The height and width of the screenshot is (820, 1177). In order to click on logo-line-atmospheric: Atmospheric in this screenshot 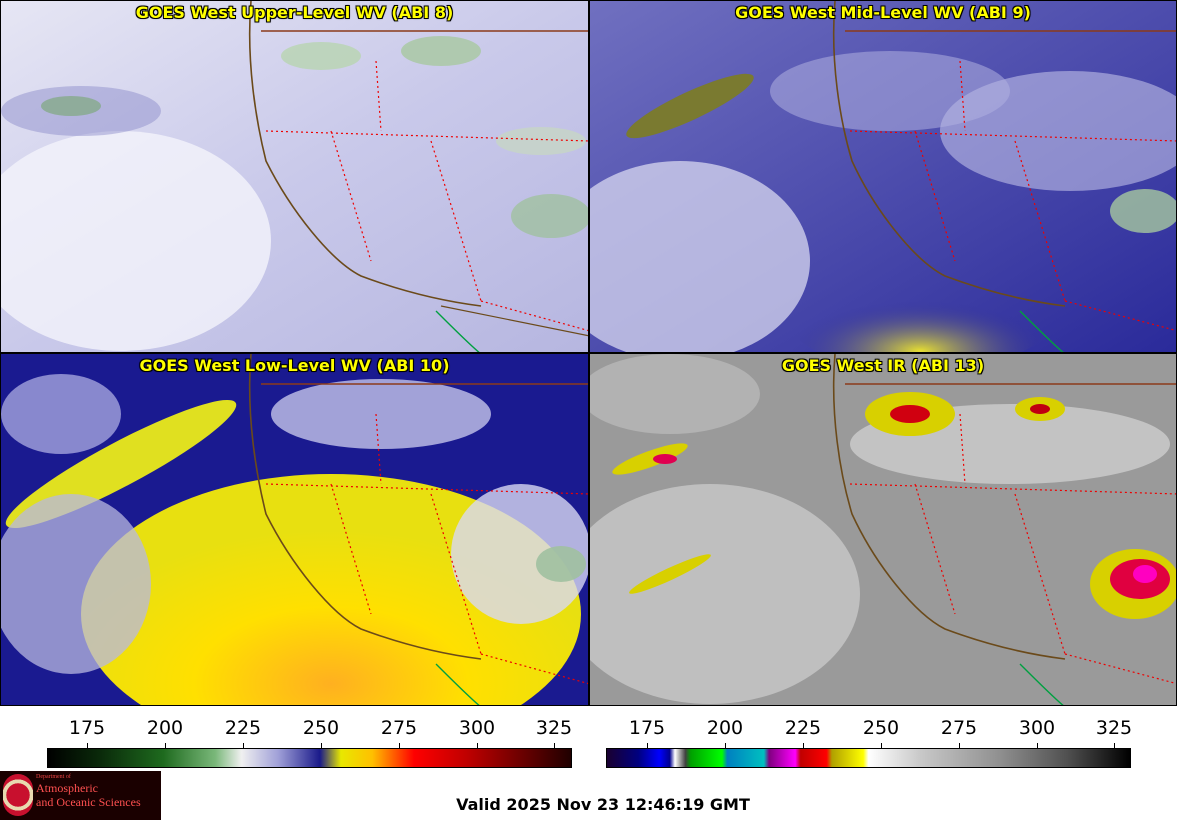, I will do `click(67, 788)`.